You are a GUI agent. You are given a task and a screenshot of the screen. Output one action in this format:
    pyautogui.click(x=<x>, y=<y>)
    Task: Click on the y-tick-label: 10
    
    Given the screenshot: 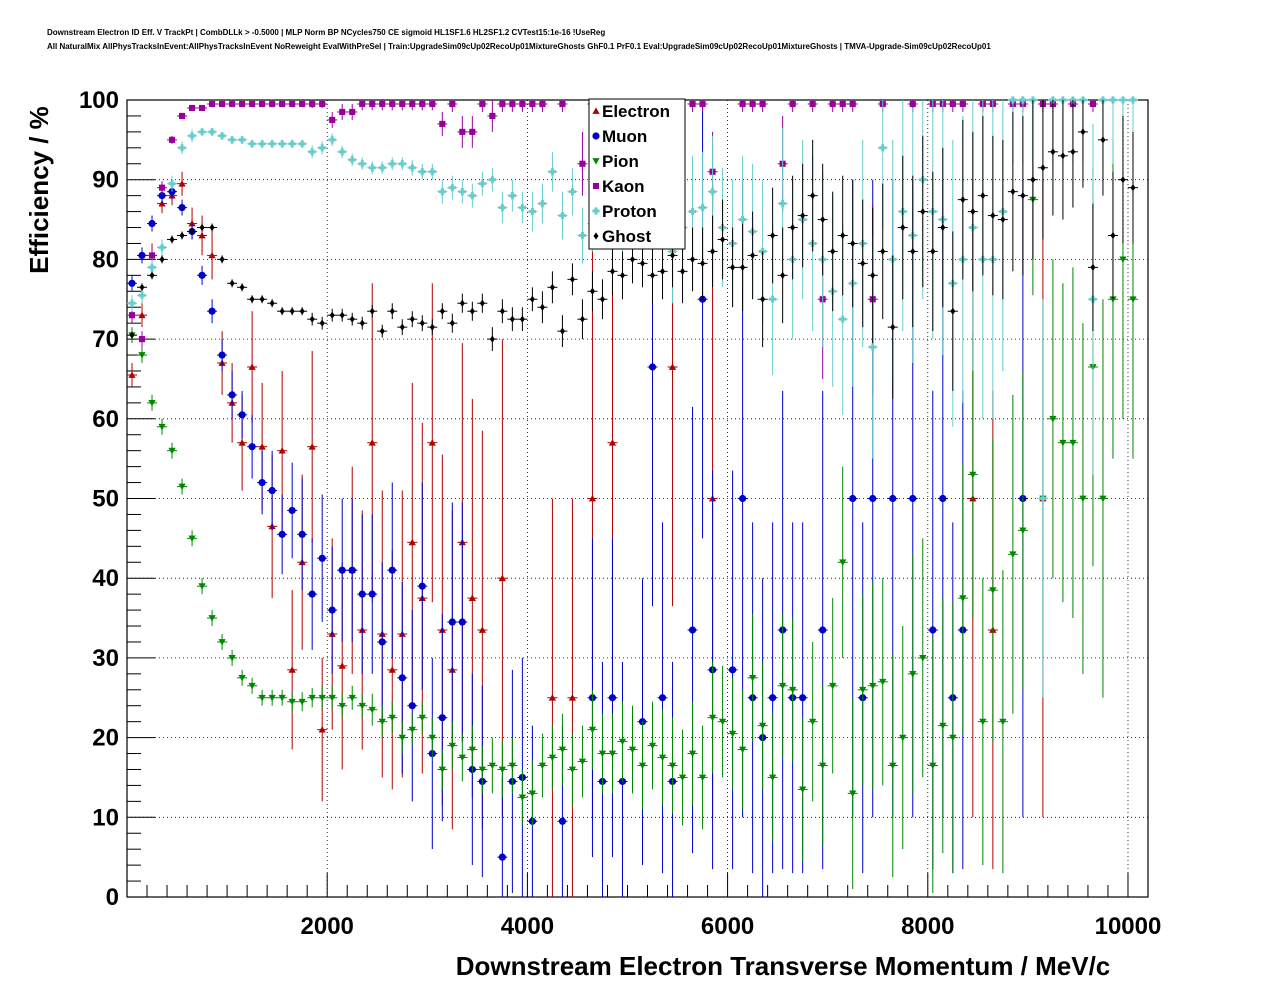 What is the action you would take?
    pyautogui.click(x=105, y=817)
    